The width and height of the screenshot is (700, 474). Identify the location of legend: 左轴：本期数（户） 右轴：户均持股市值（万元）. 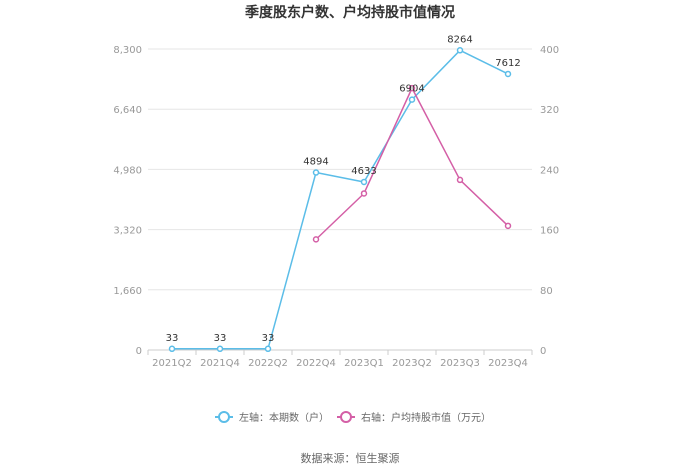
(353, 417).